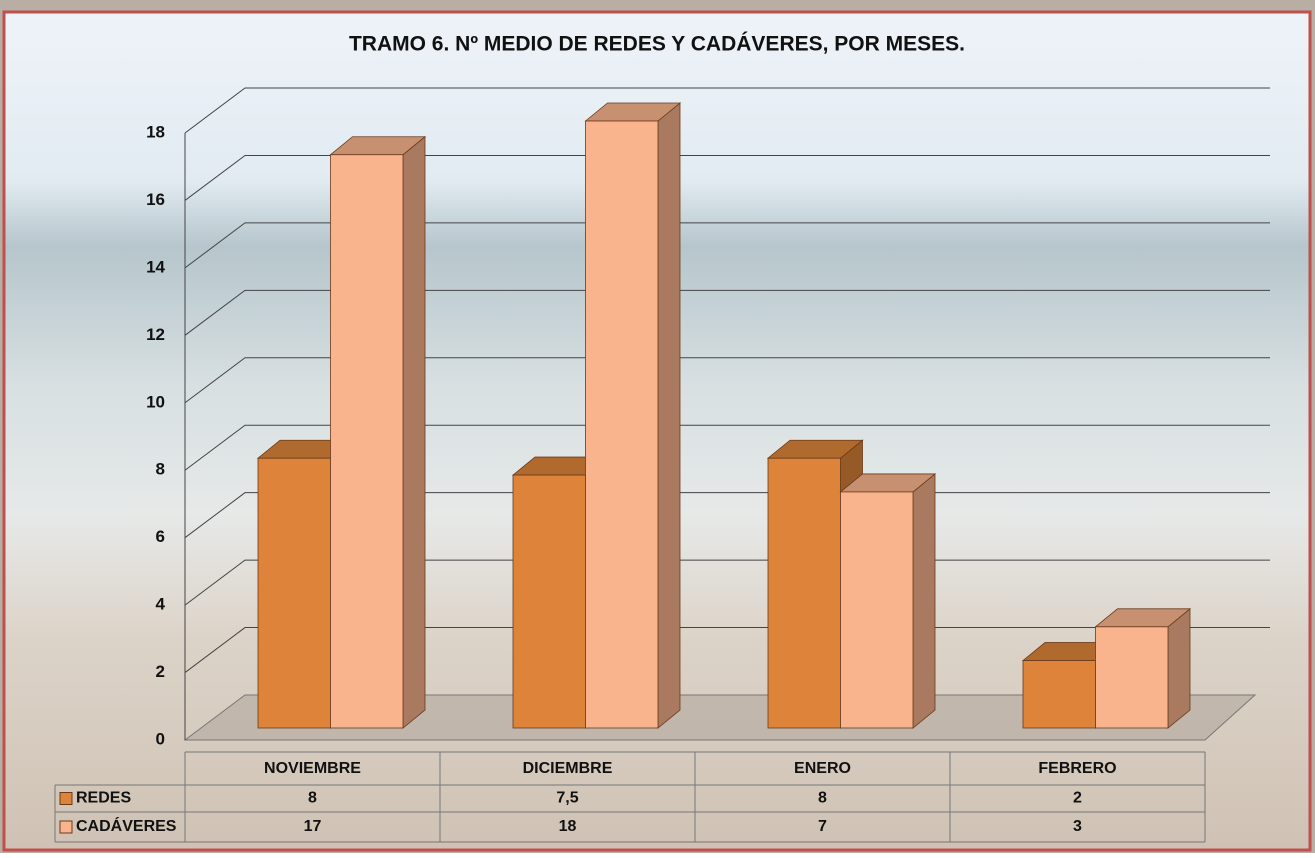  I want to click on y-tick-label: 2, so click(160, 671).